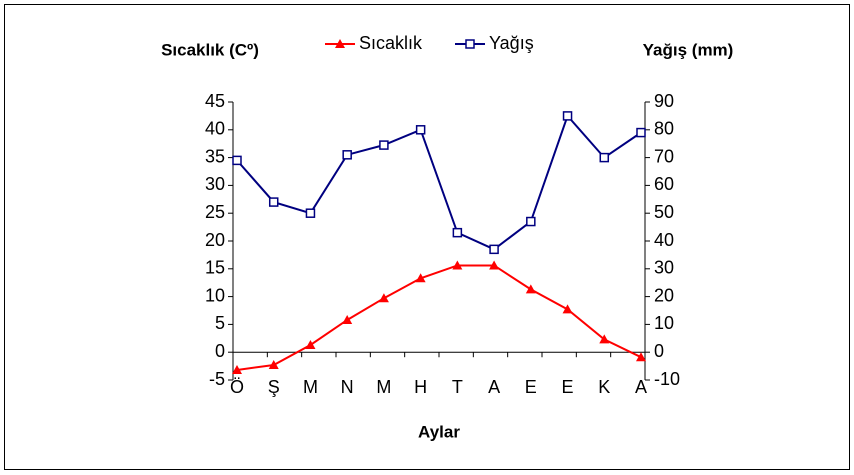 The height and width of the screenshot is (475, 854). Describe the element at coordinates (274, 387) in the screenshot. I see `x-tick-label: Ş` at that location.